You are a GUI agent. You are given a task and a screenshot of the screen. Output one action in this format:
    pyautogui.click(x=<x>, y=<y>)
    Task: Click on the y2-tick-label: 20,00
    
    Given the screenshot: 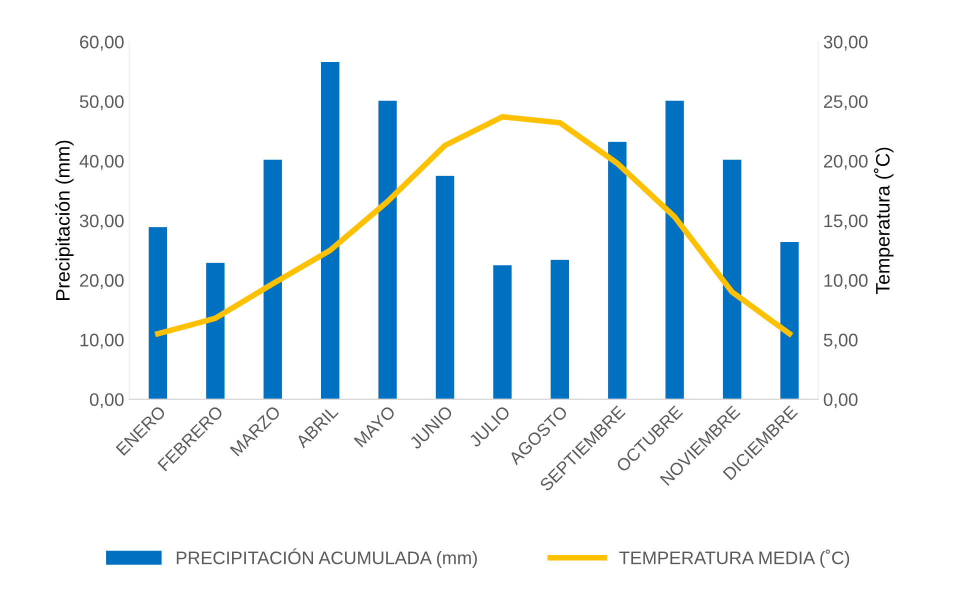 What is the action you would take?
    pyautogui.click(x=846, y=162)
    